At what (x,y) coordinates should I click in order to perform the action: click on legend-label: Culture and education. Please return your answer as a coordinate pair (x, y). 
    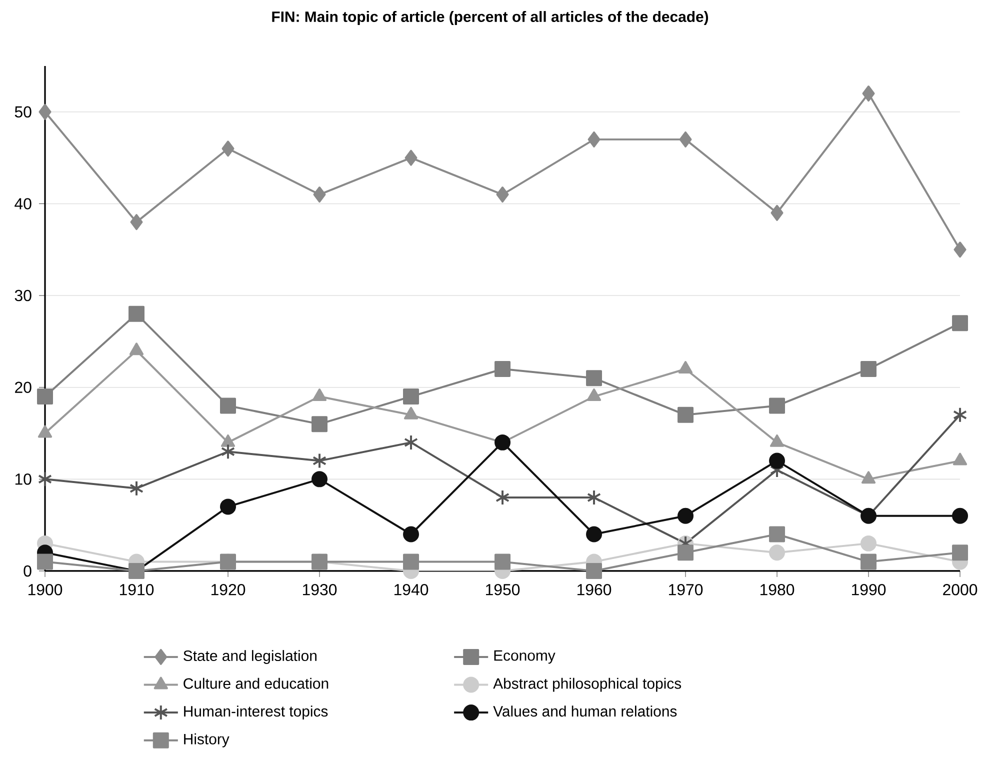
    Looking at the image, I should click on (256, 683).